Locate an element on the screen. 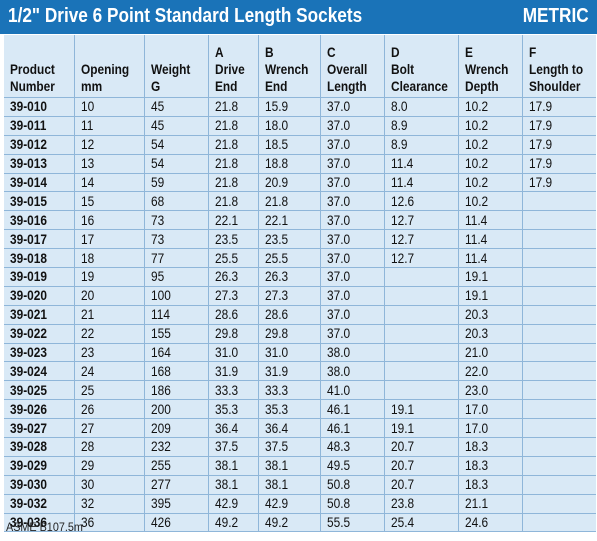 This screenshot has height=541, width=597. table-row: 39-021 21 114 28.6 28.6 37.0 20.3 is located at coordinates (300, 314).